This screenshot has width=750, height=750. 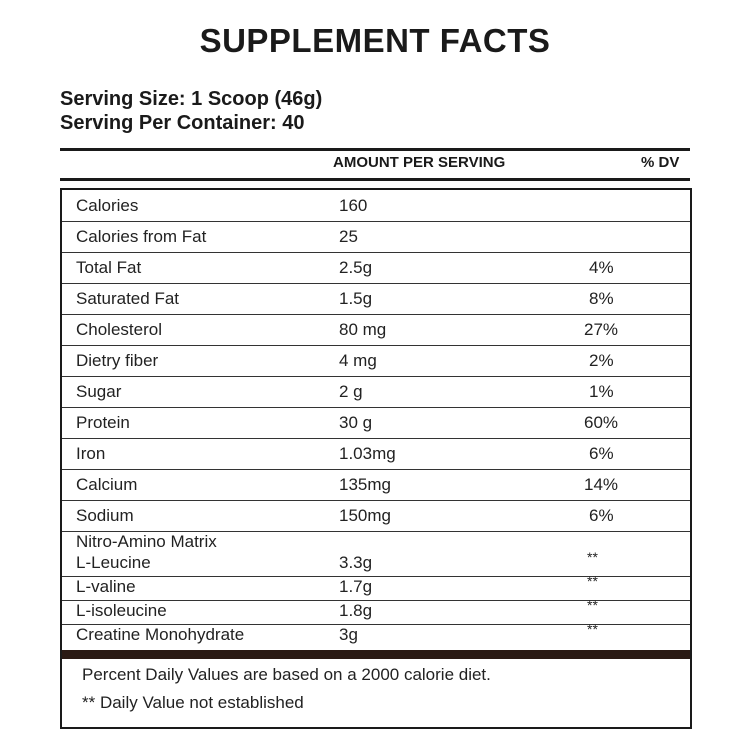 What do you see at coordinates (601, 267) in the screenshot?
I see `daily-value: 4%` at bounding box center [601, 267].